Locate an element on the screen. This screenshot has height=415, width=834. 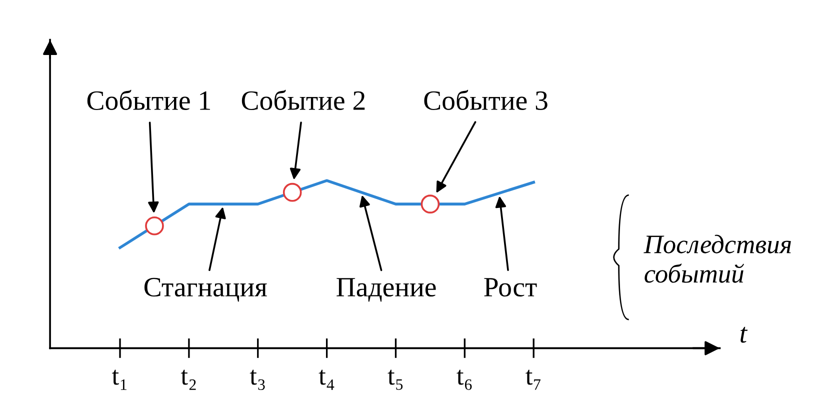
text: Событие 1 is located at coordinates (148, 100).